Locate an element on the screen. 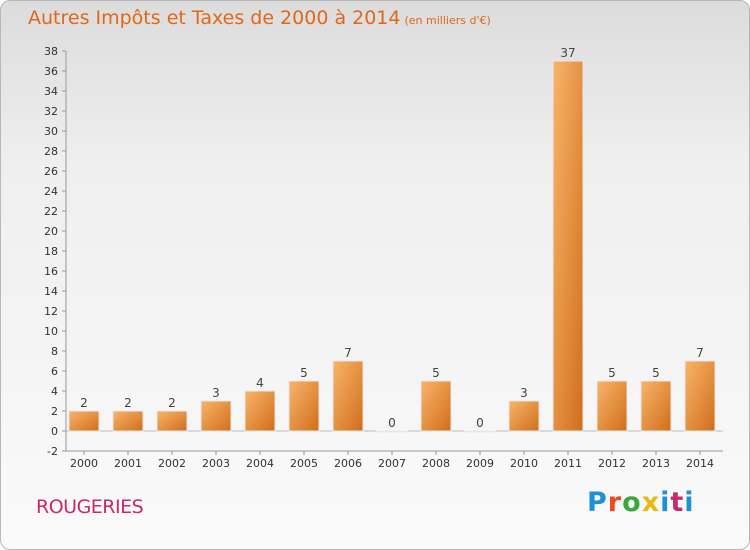 The width and height of the screenshot is (750, 550). commune-name: ROUGERIES is located at coordinates (90, 507).